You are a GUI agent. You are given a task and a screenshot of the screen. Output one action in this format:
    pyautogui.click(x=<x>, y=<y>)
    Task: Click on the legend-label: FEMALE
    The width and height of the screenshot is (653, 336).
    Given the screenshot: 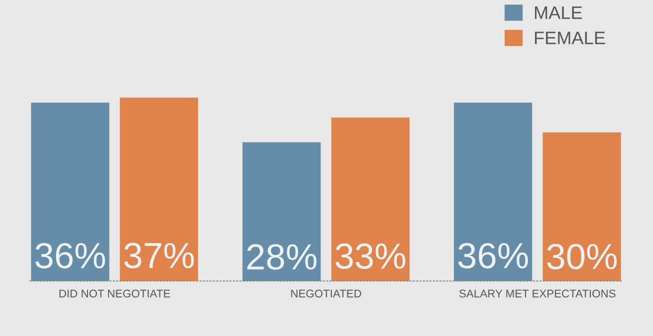 What is the action you would take?
    pyautogui.click(x=569, y=38)
    